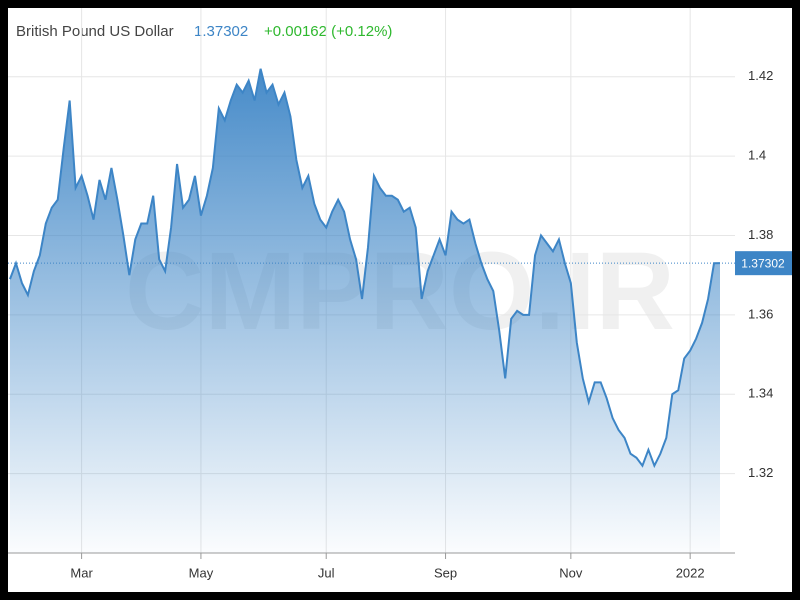  I want to click on price-tag, so click(763, 263).